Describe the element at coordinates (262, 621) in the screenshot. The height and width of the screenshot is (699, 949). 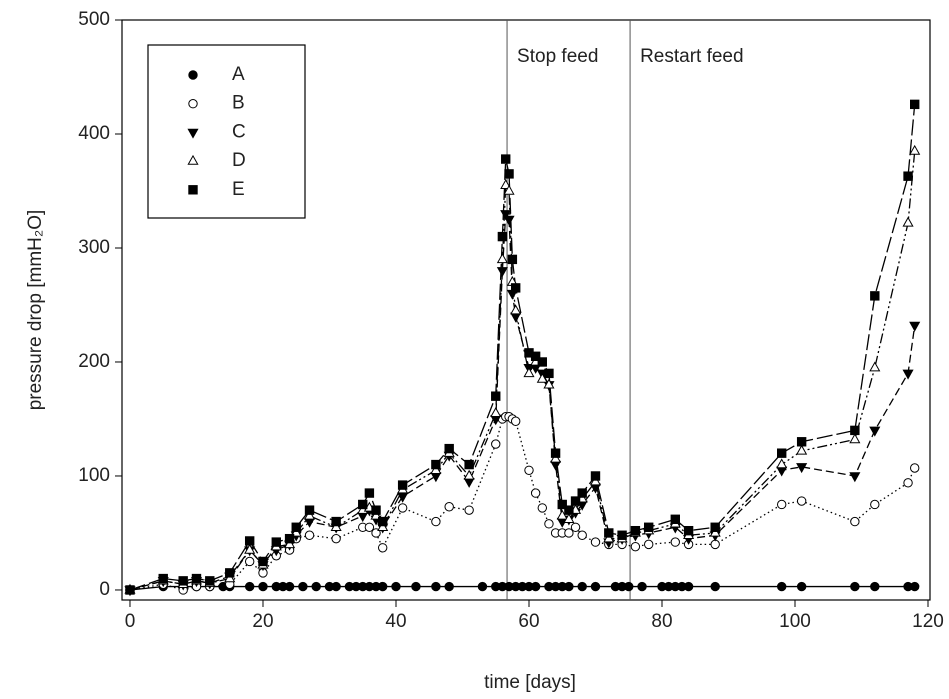
I see `x-tick-label: 20` at that location.